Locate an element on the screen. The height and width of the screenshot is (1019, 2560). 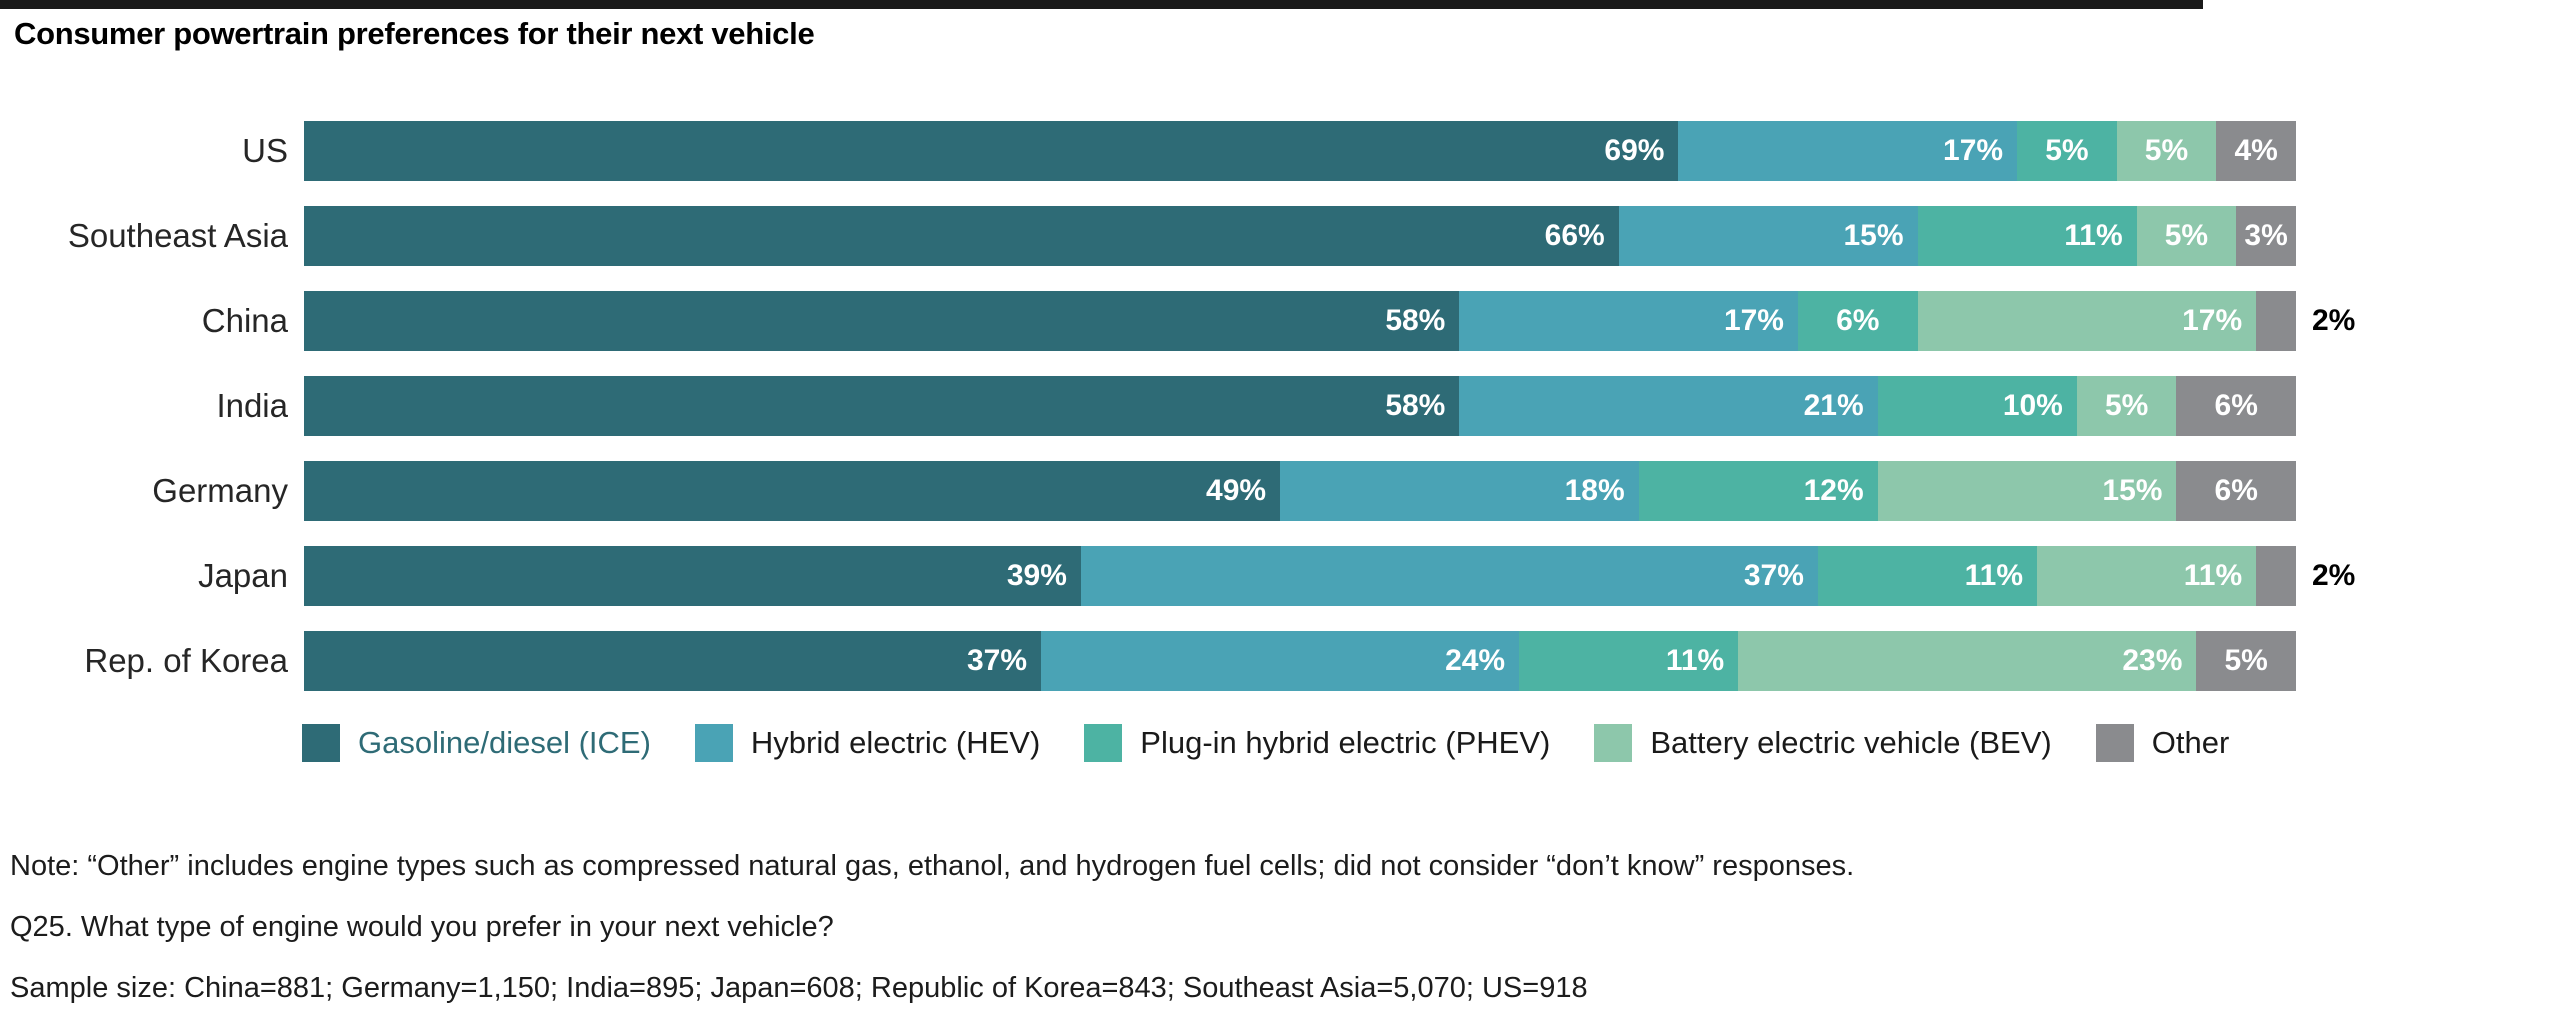
legend-item: Battery electric vehicle (BEV) is located at coordinates (1823, 743).